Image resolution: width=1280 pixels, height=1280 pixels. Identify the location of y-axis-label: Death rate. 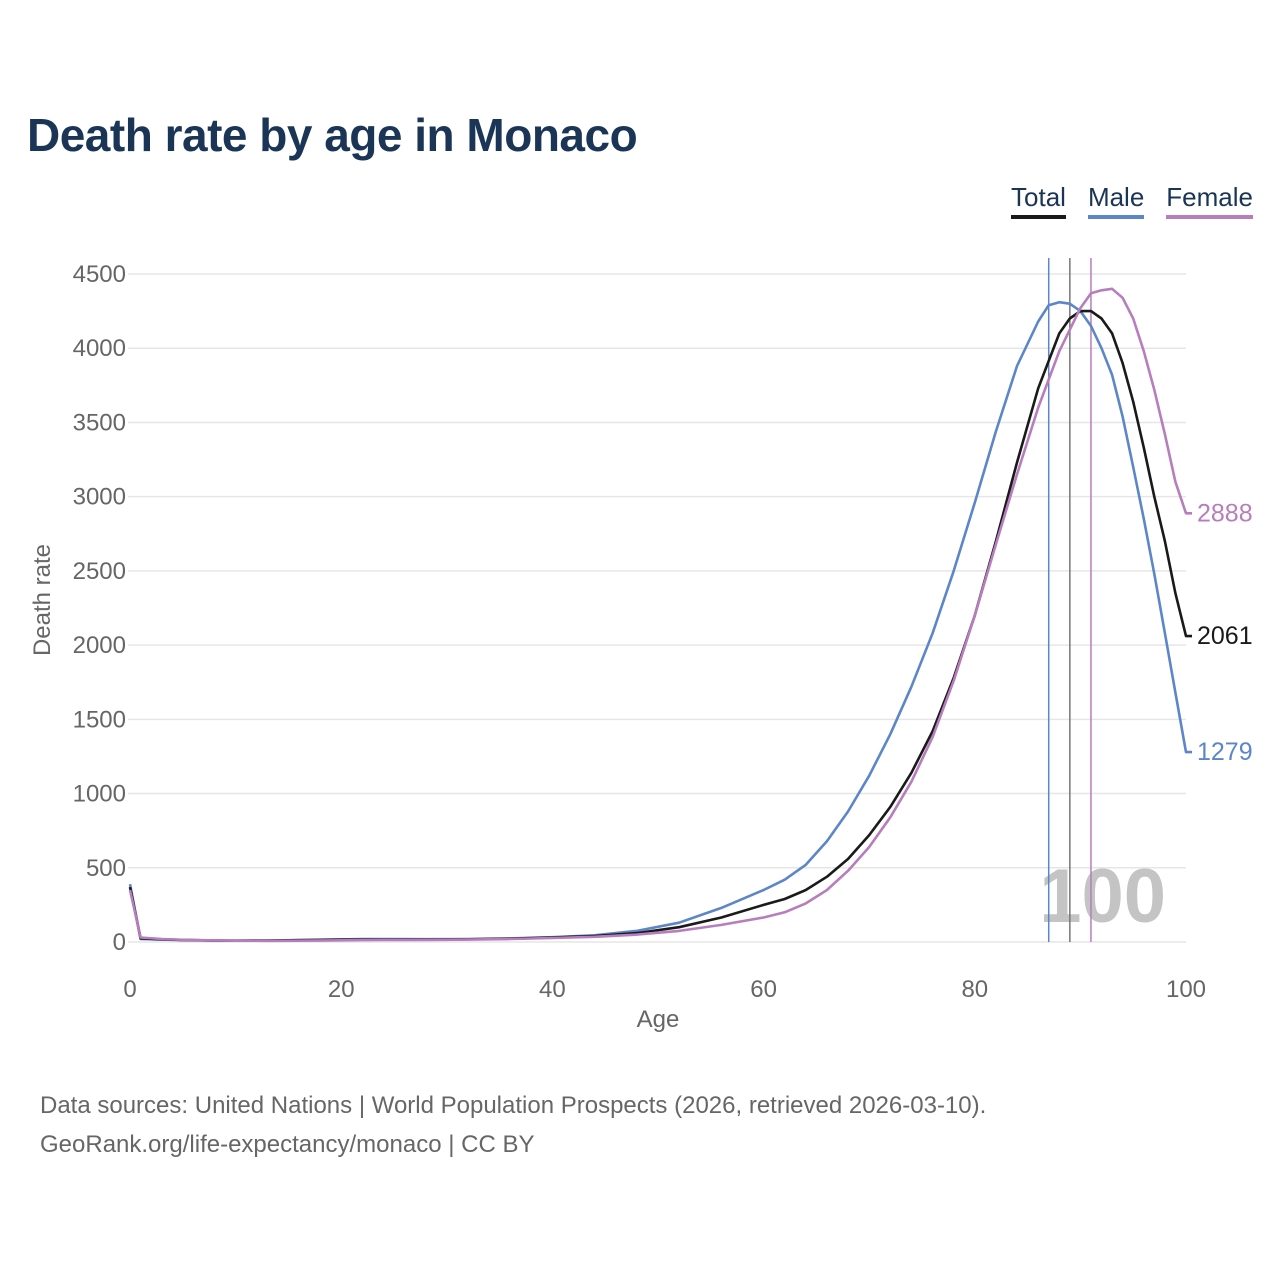
(42, 600).